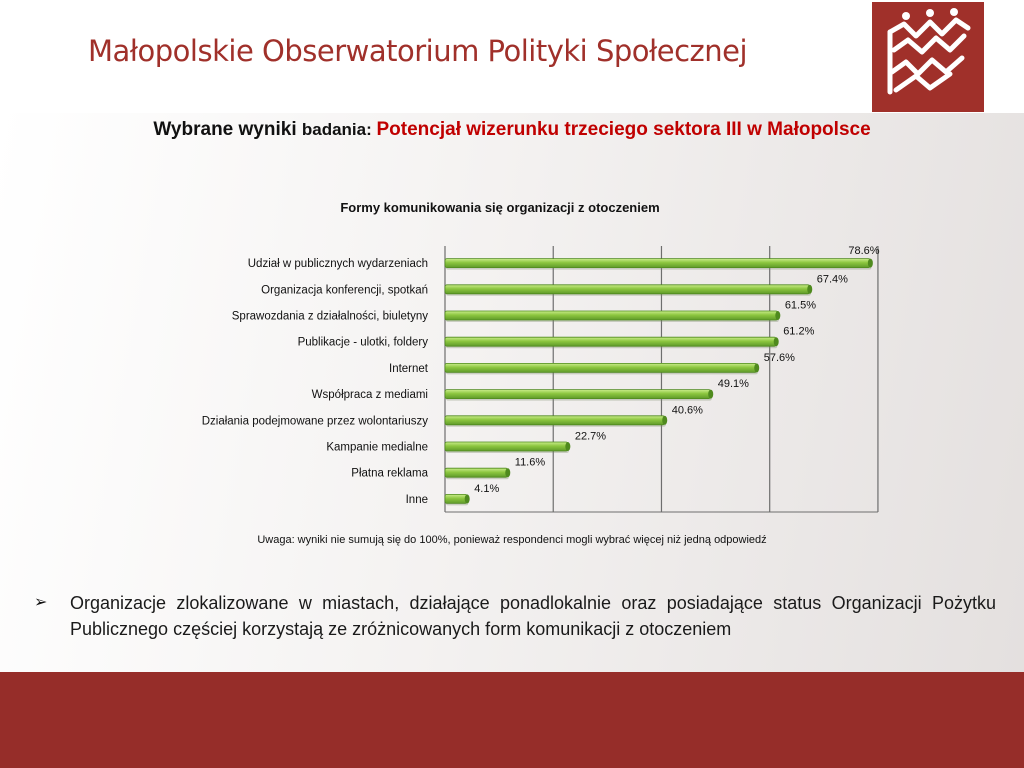 The height and width of the screenshot is (768, 1024). What do you see at coordinates (733, 384) in the screenshot?
I see `value-label: 49.1%` at bounding box center [733, 384].